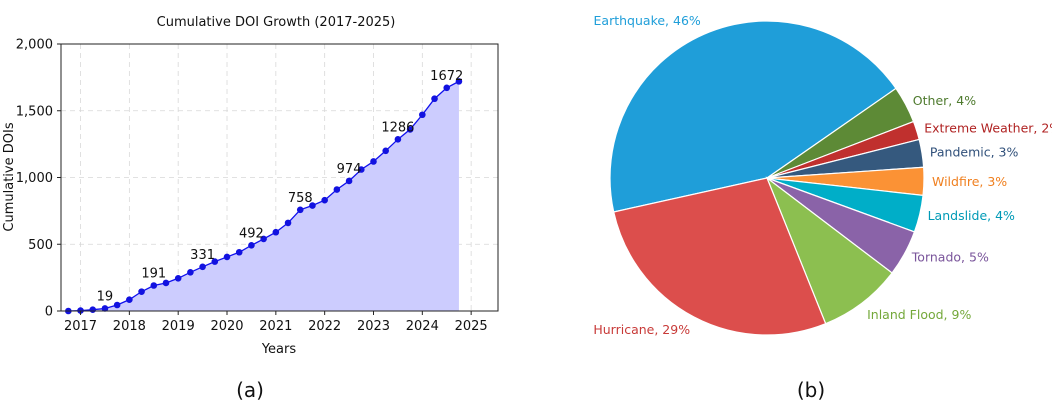  I want to click on pie-label: Inland Flood, 9%, so click(919, 314).